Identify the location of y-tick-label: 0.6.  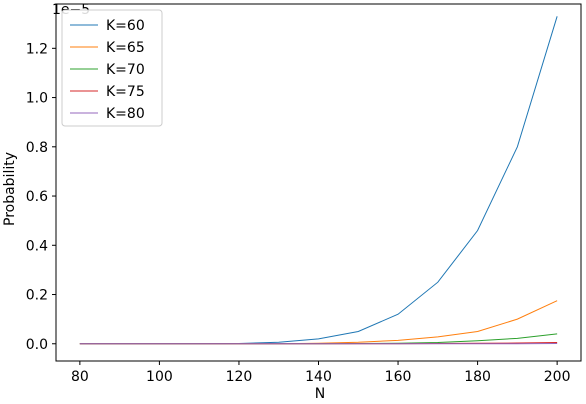
(37, 197).